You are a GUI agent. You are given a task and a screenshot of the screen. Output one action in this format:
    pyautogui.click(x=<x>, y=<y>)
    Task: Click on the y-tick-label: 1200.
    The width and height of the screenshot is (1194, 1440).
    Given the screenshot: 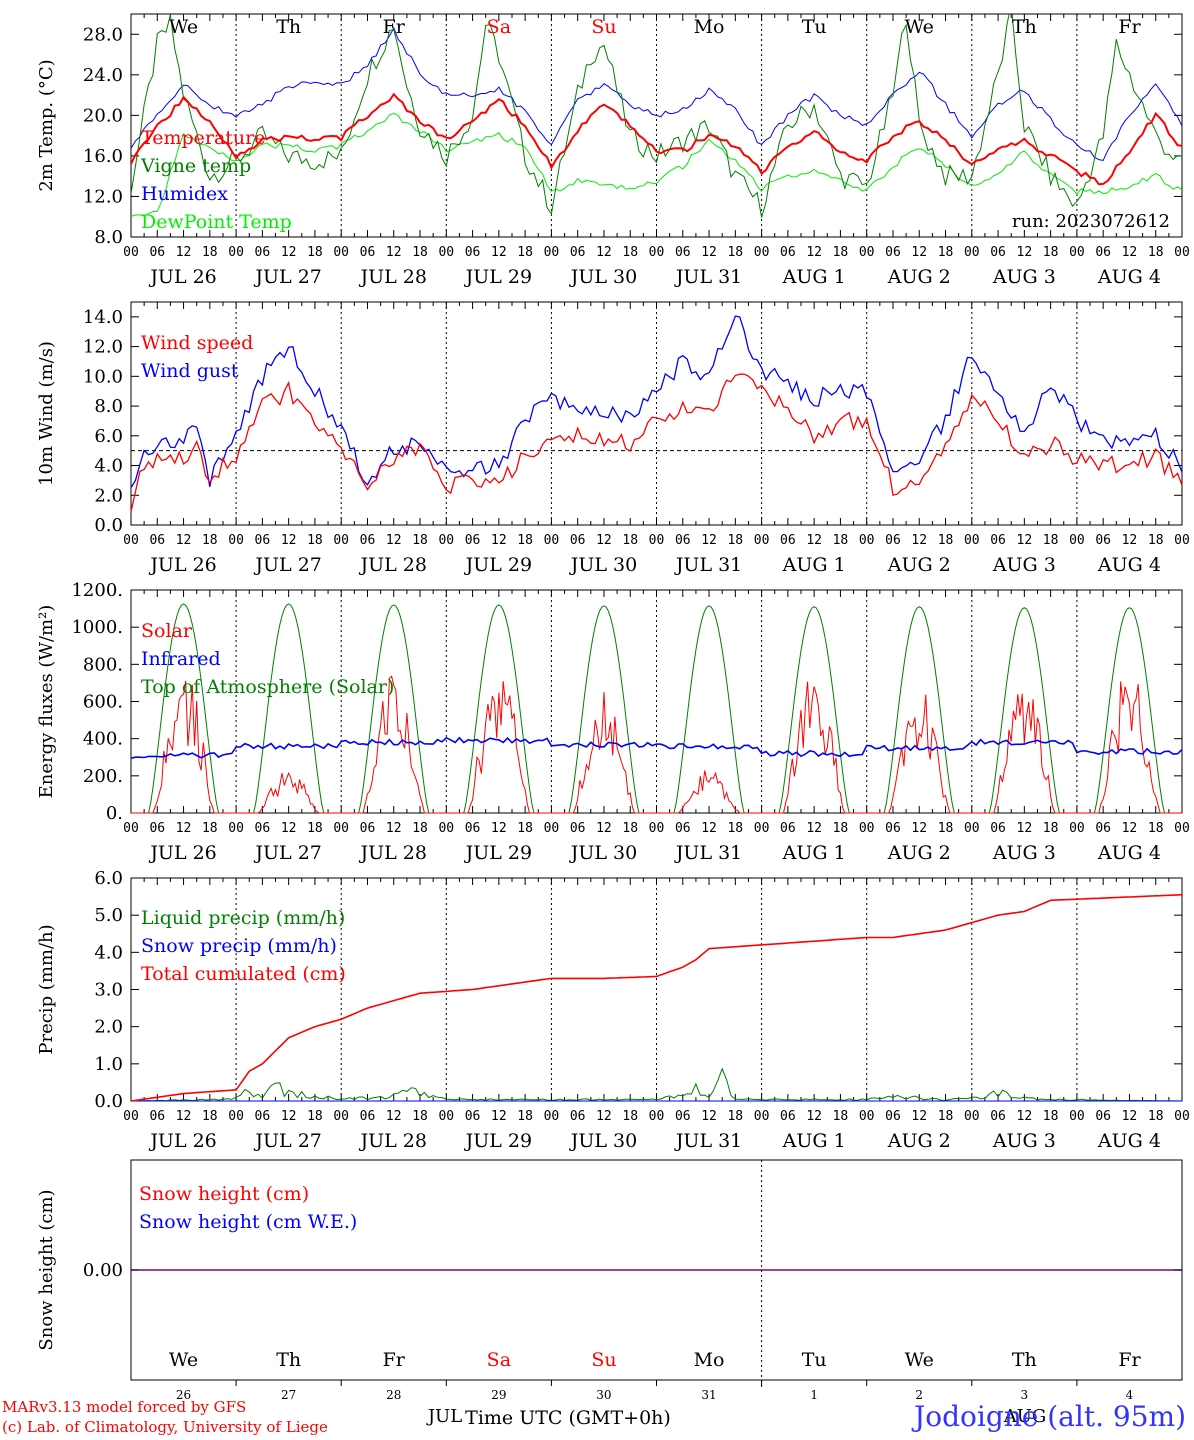 What is the action you would take?
    pyautogui.click(x=97, y=590)
    